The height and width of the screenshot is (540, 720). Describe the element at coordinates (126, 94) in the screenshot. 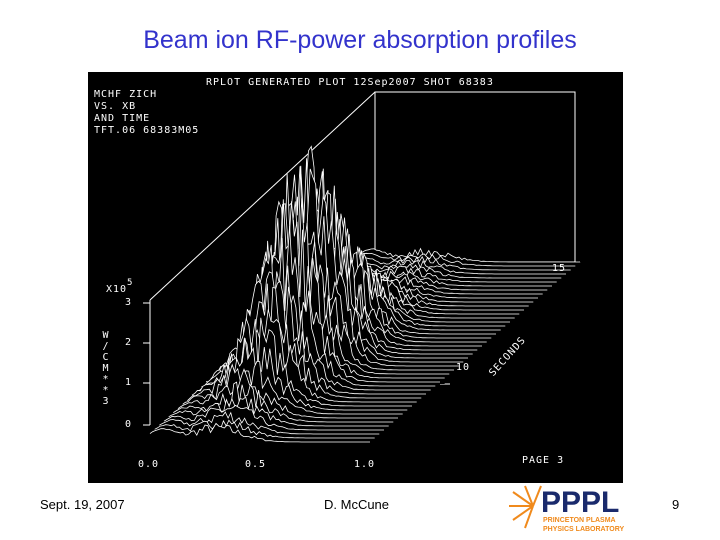

I see `plot-info: MCHF ZICH` at that location.